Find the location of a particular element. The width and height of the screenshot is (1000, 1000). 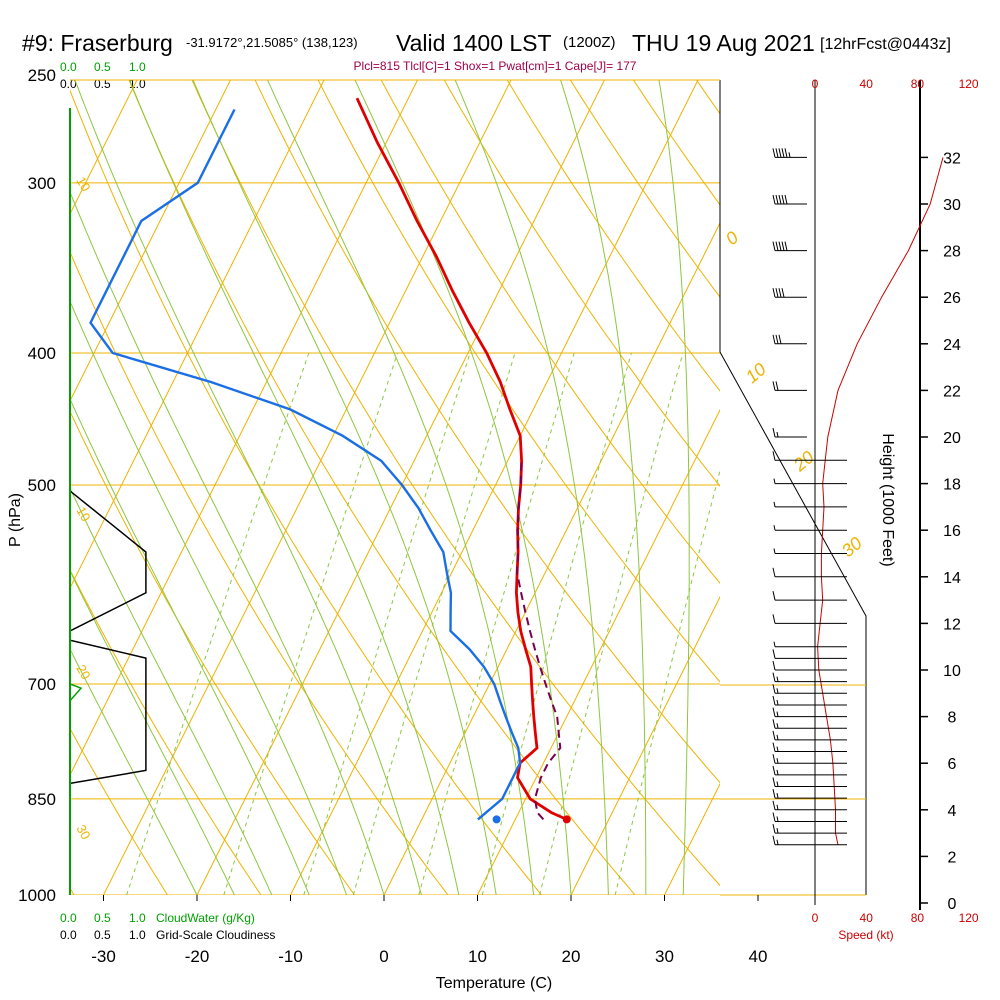

y-axis-title: P (hPa) is located at coordinates (15, 520).